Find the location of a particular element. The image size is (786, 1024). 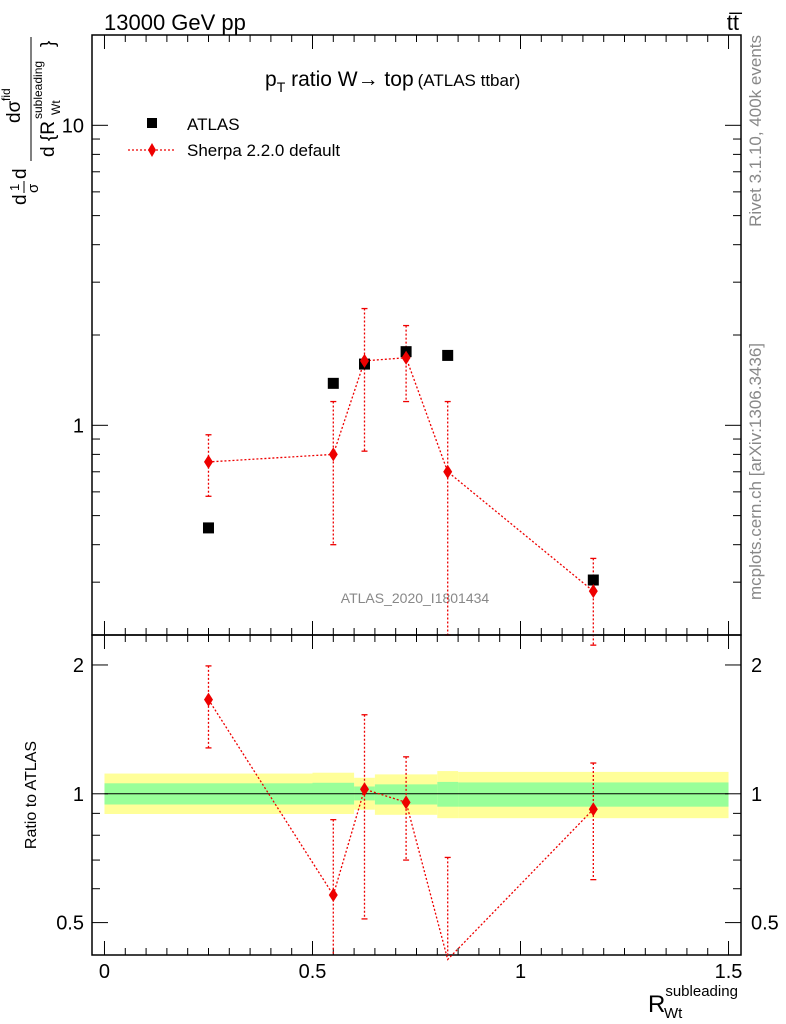

title-main: p is located at coordinates (271, 79).